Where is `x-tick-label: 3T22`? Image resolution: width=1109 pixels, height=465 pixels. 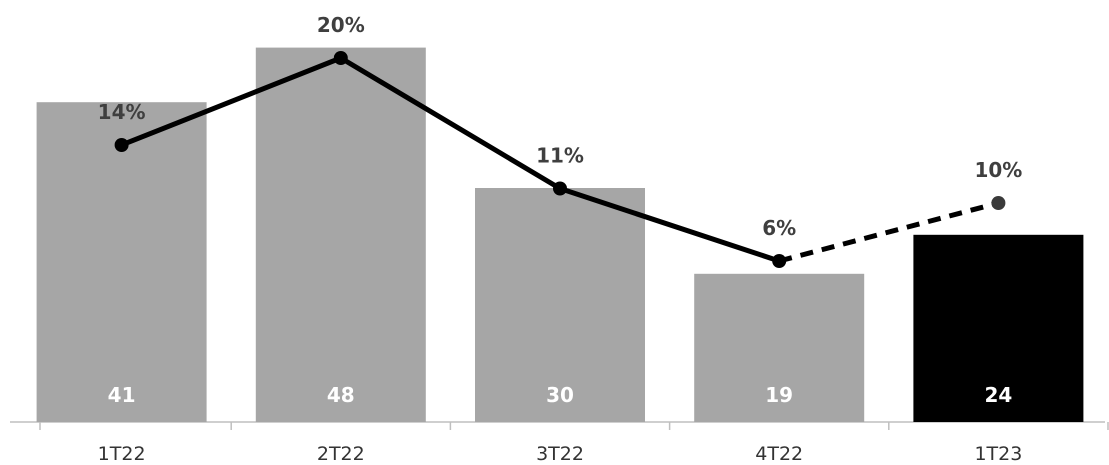
x-tick-label: 3T22 is located at coordinates (560, 454).